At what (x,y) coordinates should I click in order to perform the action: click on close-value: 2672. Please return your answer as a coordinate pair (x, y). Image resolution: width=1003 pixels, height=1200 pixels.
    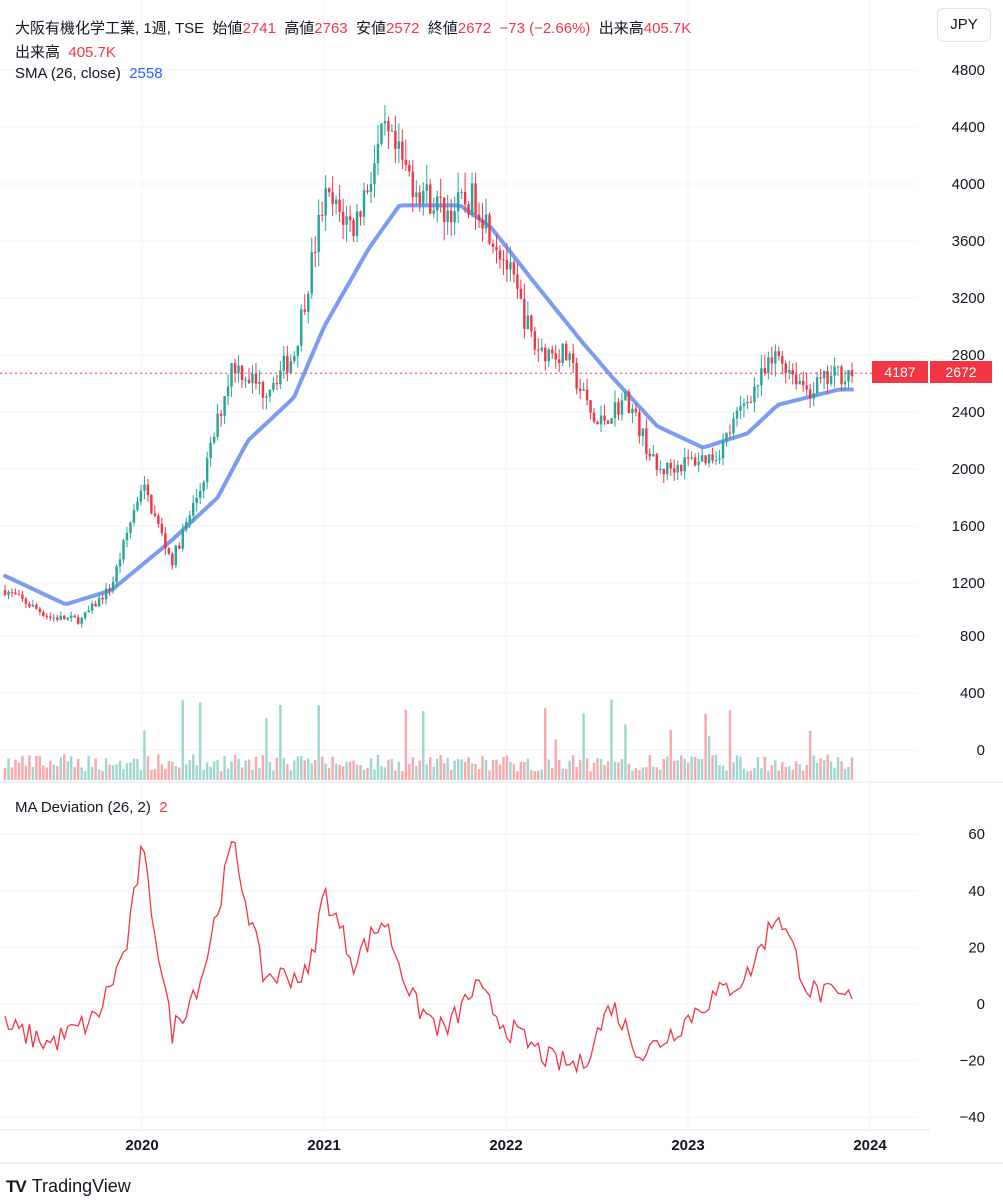
    Looking at the image, I should click on (474, 28).